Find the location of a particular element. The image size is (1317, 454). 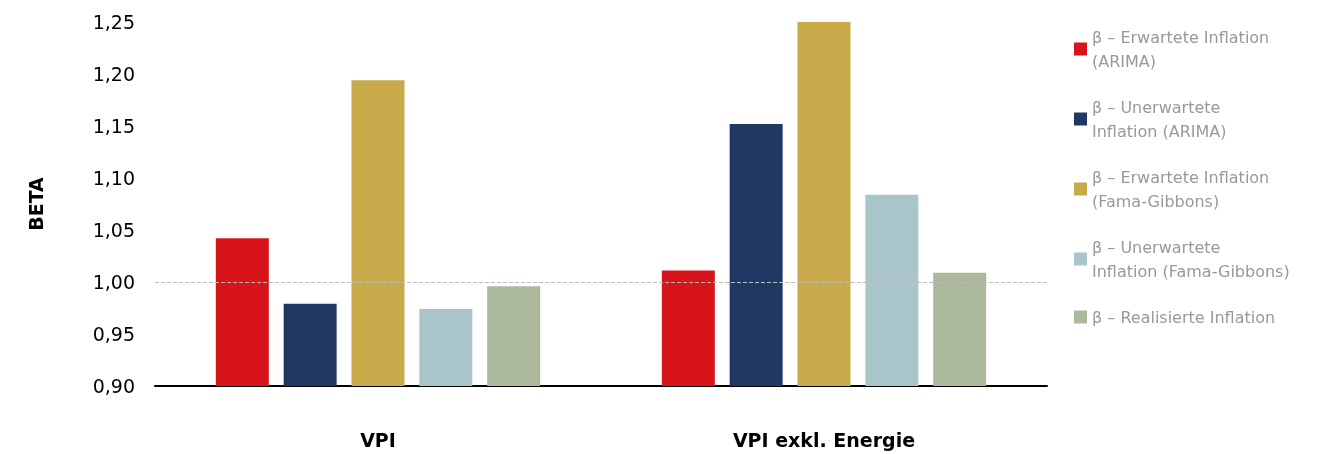

legend-label: β – Erwartete Inflation (ARIMA) is located at coordinates (1183, 49).